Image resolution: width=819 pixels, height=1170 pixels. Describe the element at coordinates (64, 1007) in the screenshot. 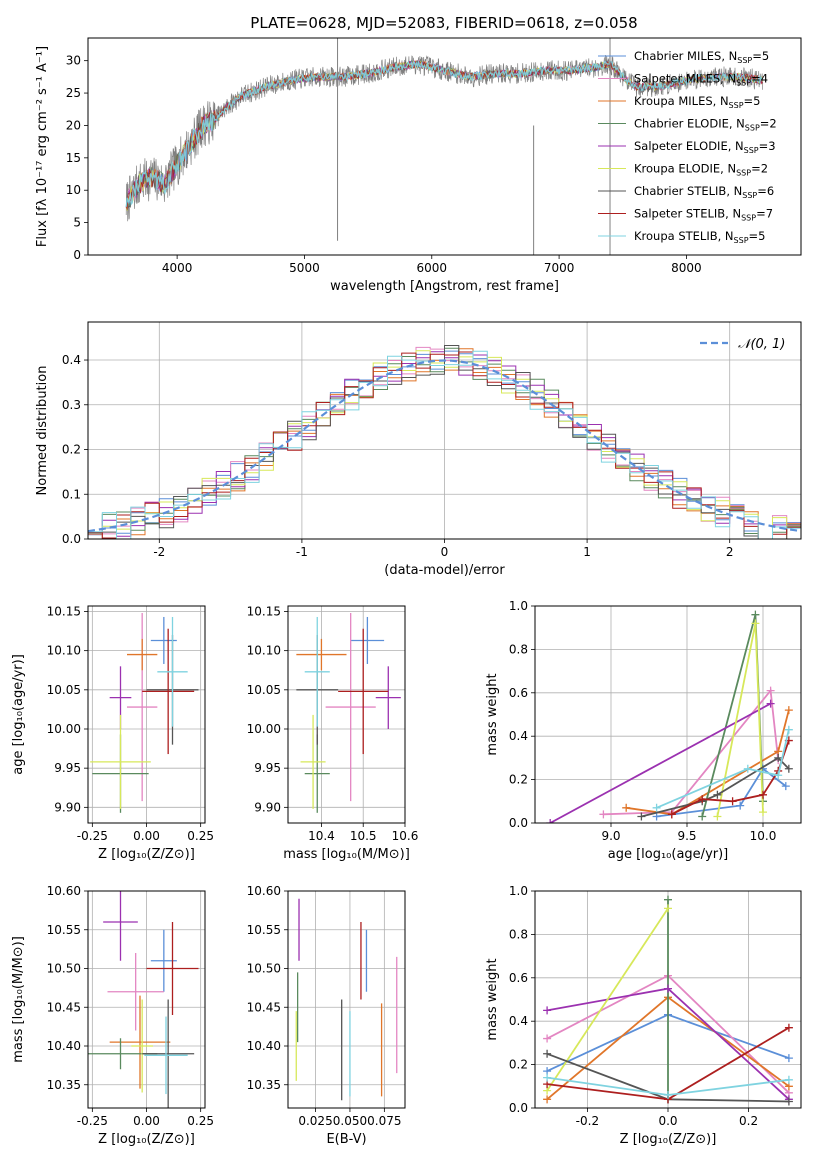

I see `y-tick-label: 10.45` at that location.